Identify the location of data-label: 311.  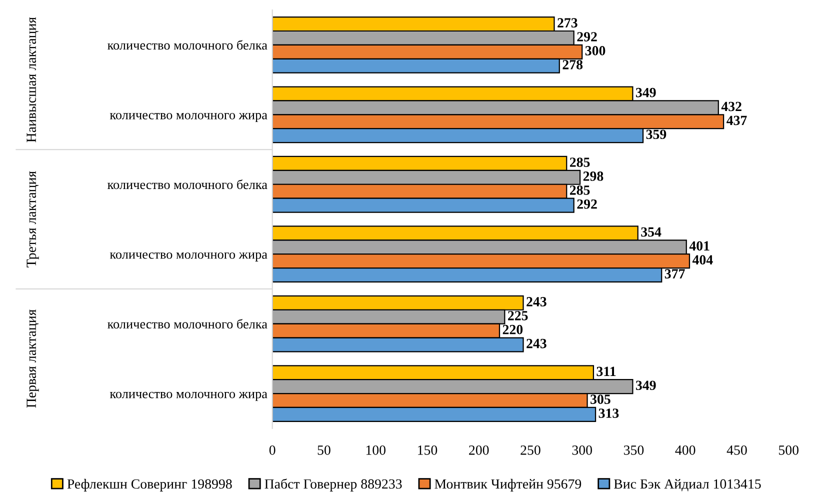
(606, 371).